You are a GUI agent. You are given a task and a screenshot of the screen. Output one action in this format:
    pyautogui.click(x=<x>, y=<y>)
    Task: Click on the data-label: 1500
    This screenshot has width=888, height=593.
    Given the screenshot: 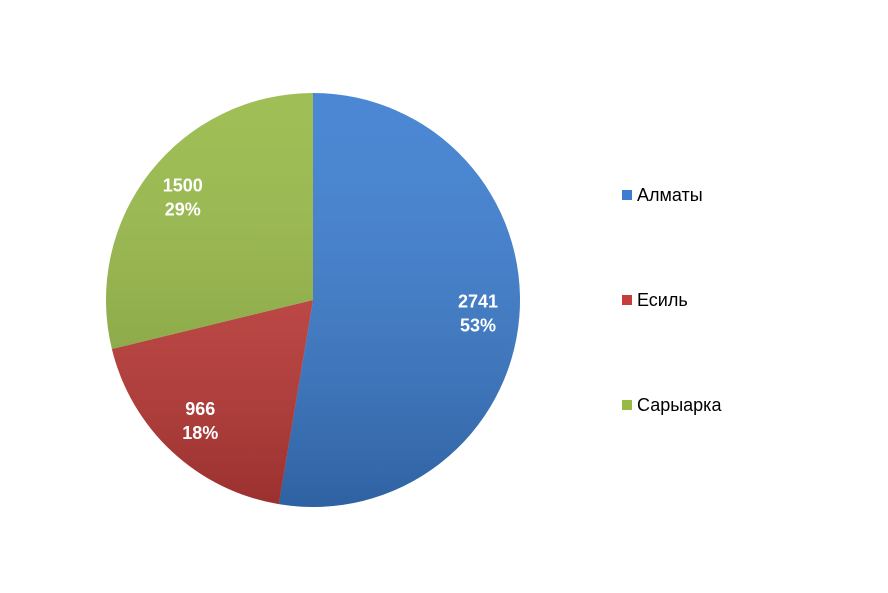 What is the action you would take?
    pyautogui.click(x=183, y=185)
    